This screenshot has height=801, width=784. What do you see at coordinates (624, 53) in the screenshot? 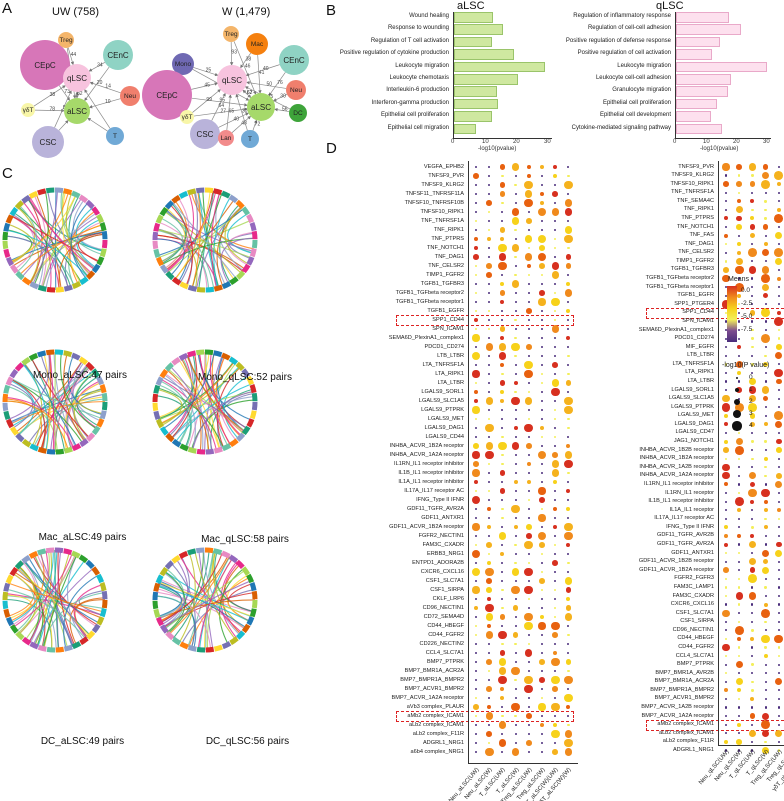
I see `bar-label: Positive regulation of cell activation` at bounding box center [624, 53].